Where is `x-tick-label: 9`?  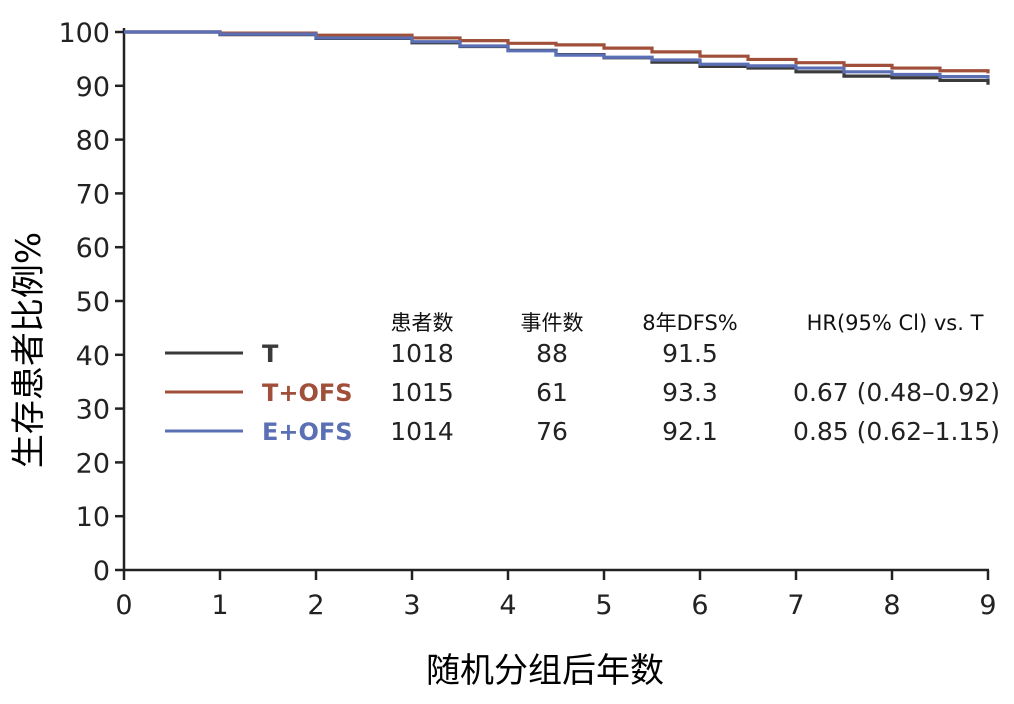
x-tick-label: 9 is located at coordinates (987, 605).